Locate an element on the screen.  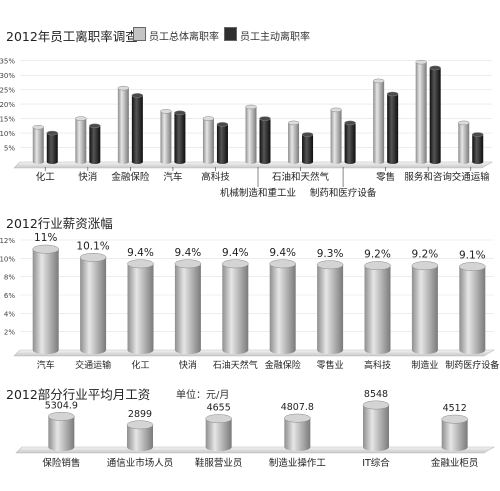
x-category-label: 鞋服营业员 is located at coordinates (219, 463).